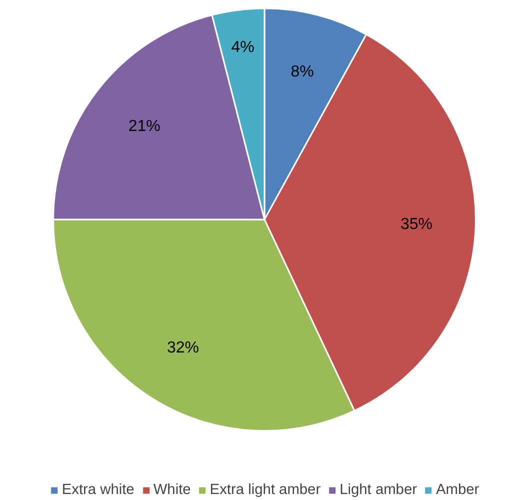 The width and height of the screenshot is (528, 500). Describe the element at coordinates (183, 347) in the screenshot. I see `data-label: 32%` at that location.